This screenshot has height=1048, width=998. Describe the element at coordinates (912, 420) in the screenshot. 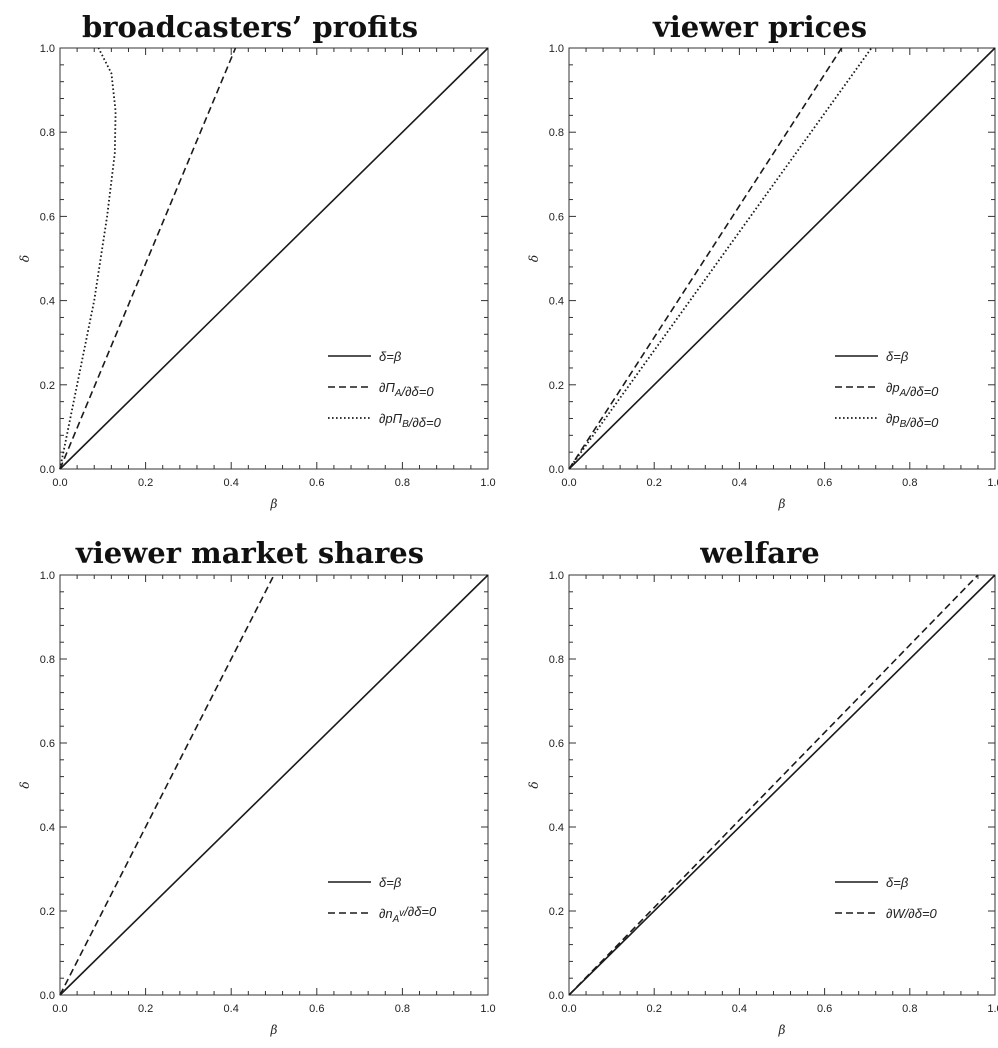

I see `legend-label: ∂pB/∂δ=0` at that location.